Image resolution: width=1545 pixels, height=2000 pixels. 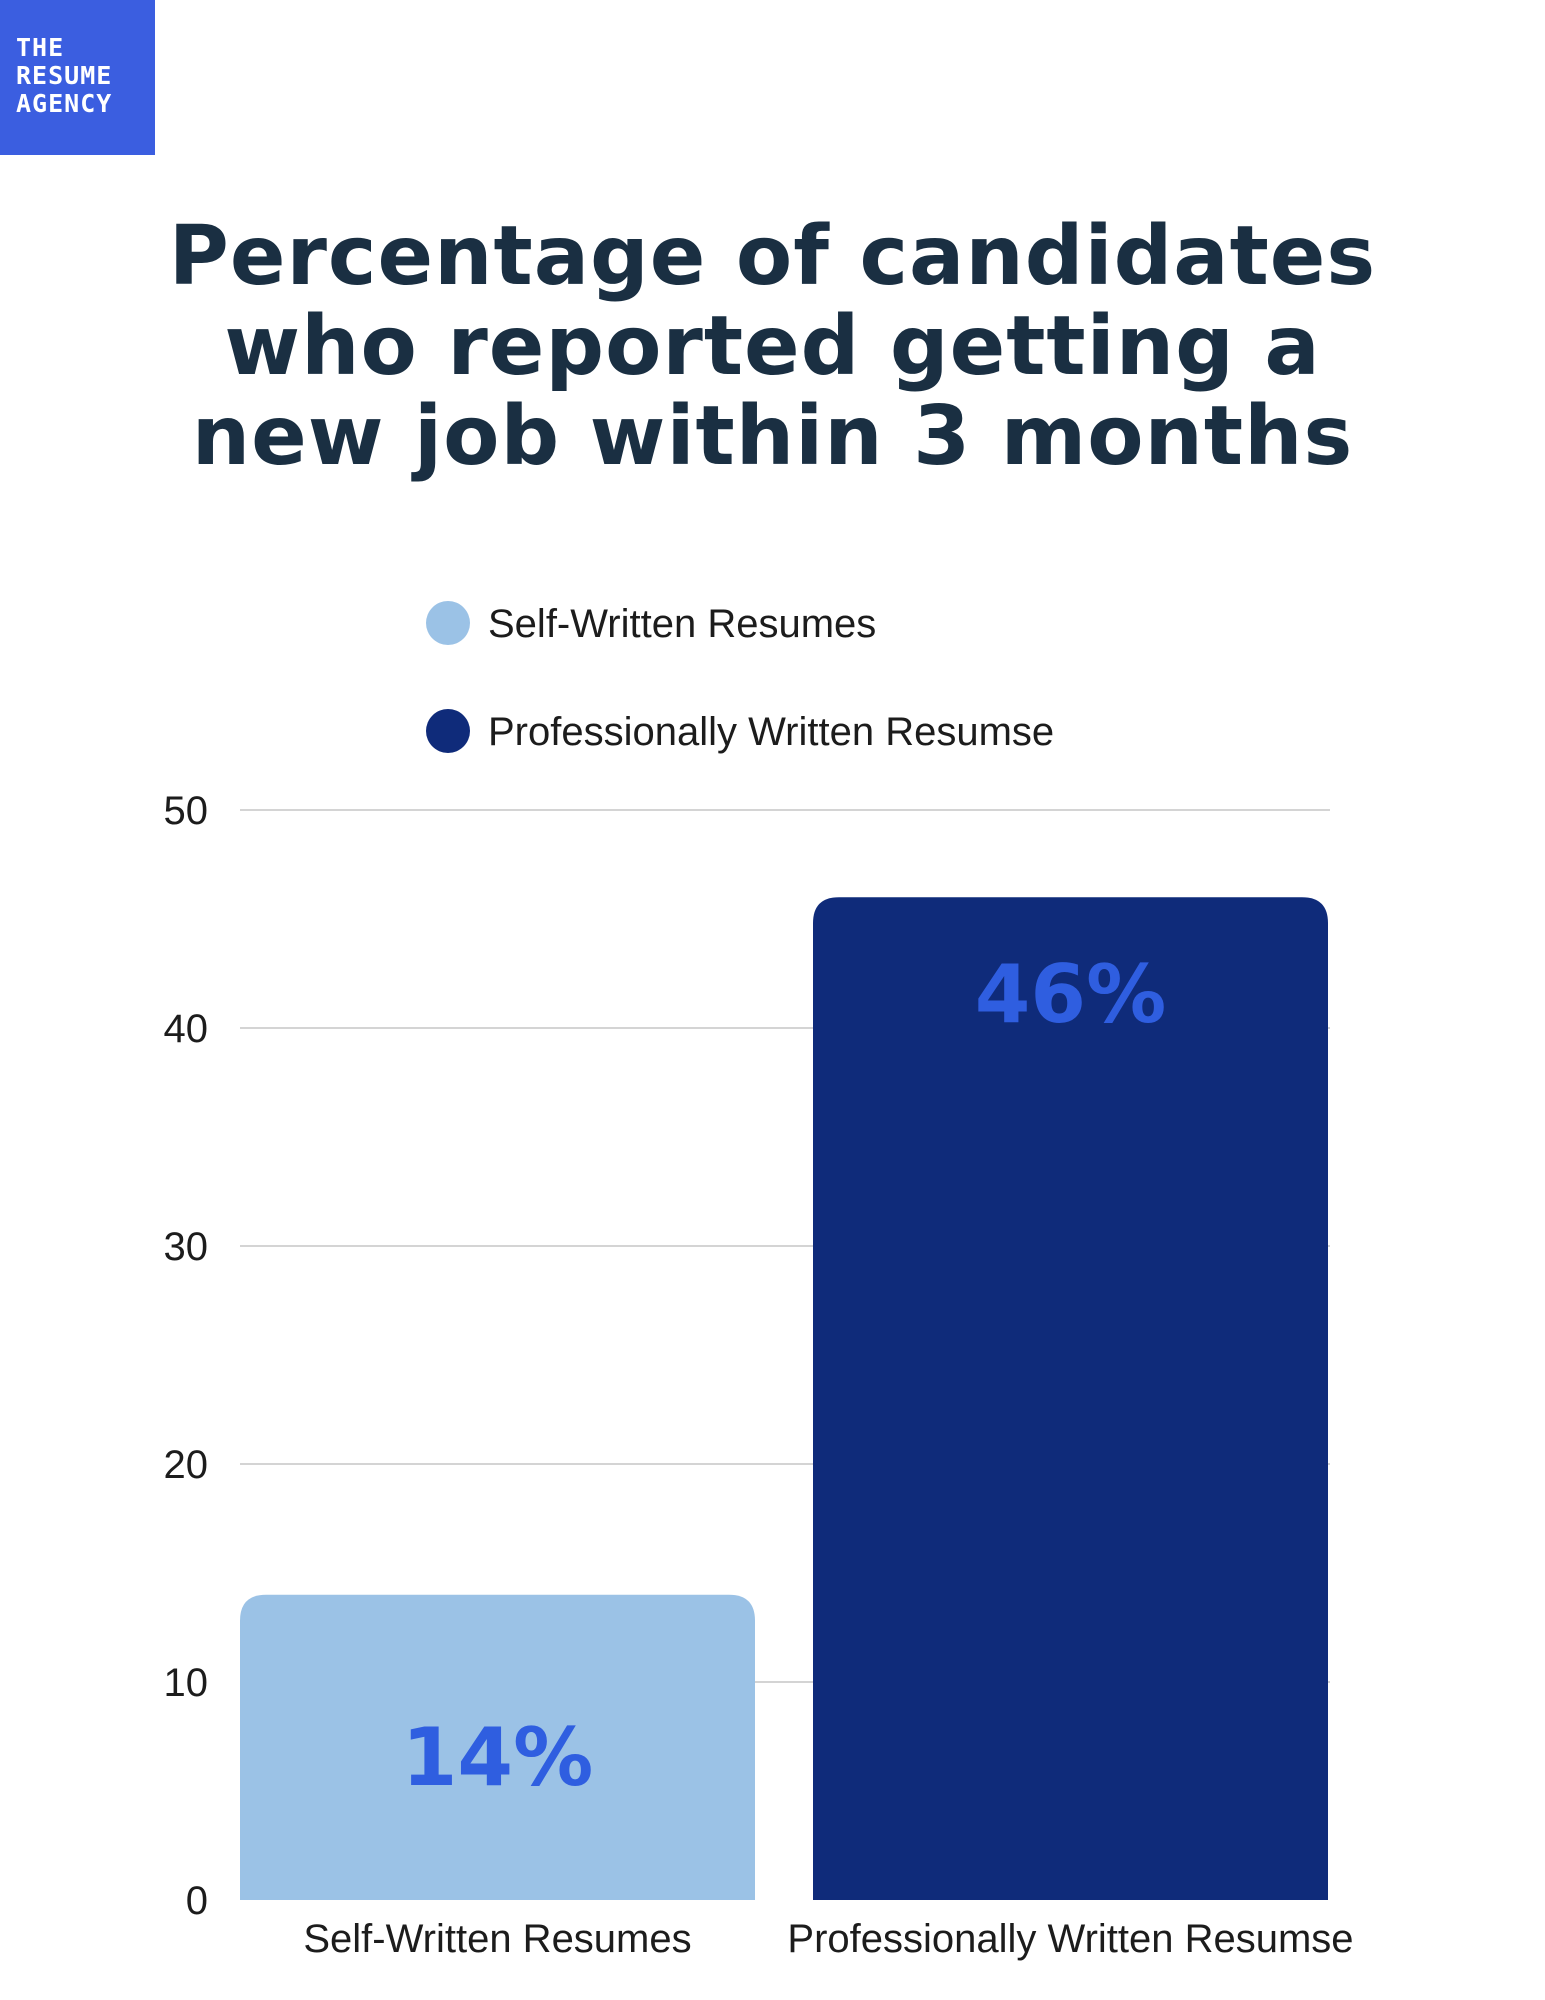 What do you see at coordinates (682, 624) in the screenshot?
I see `legend-label-self-written: Self-Written Resumes` at bounding box center [682, 624].